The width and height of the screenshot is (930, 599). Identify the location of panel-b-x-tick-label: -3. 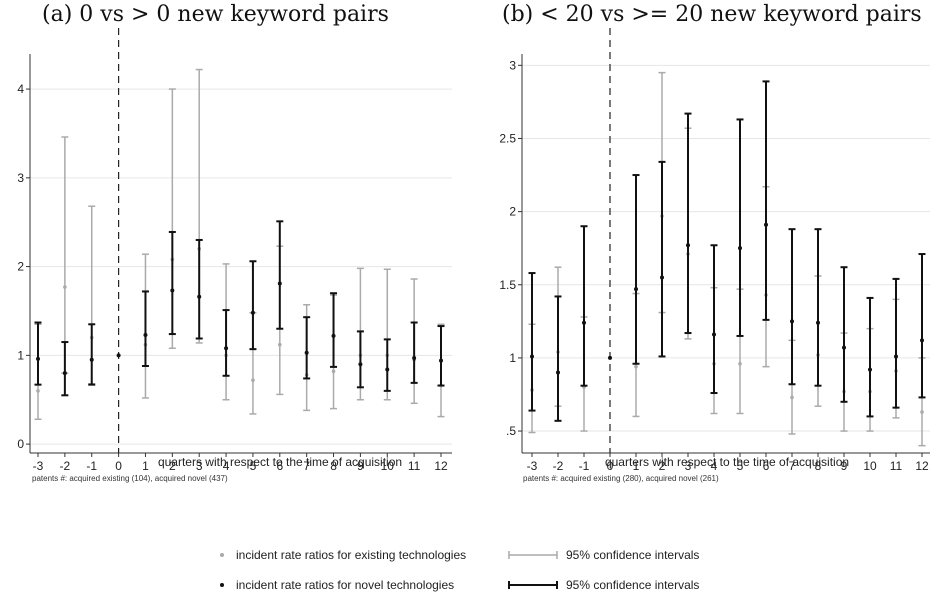
(532, 464).